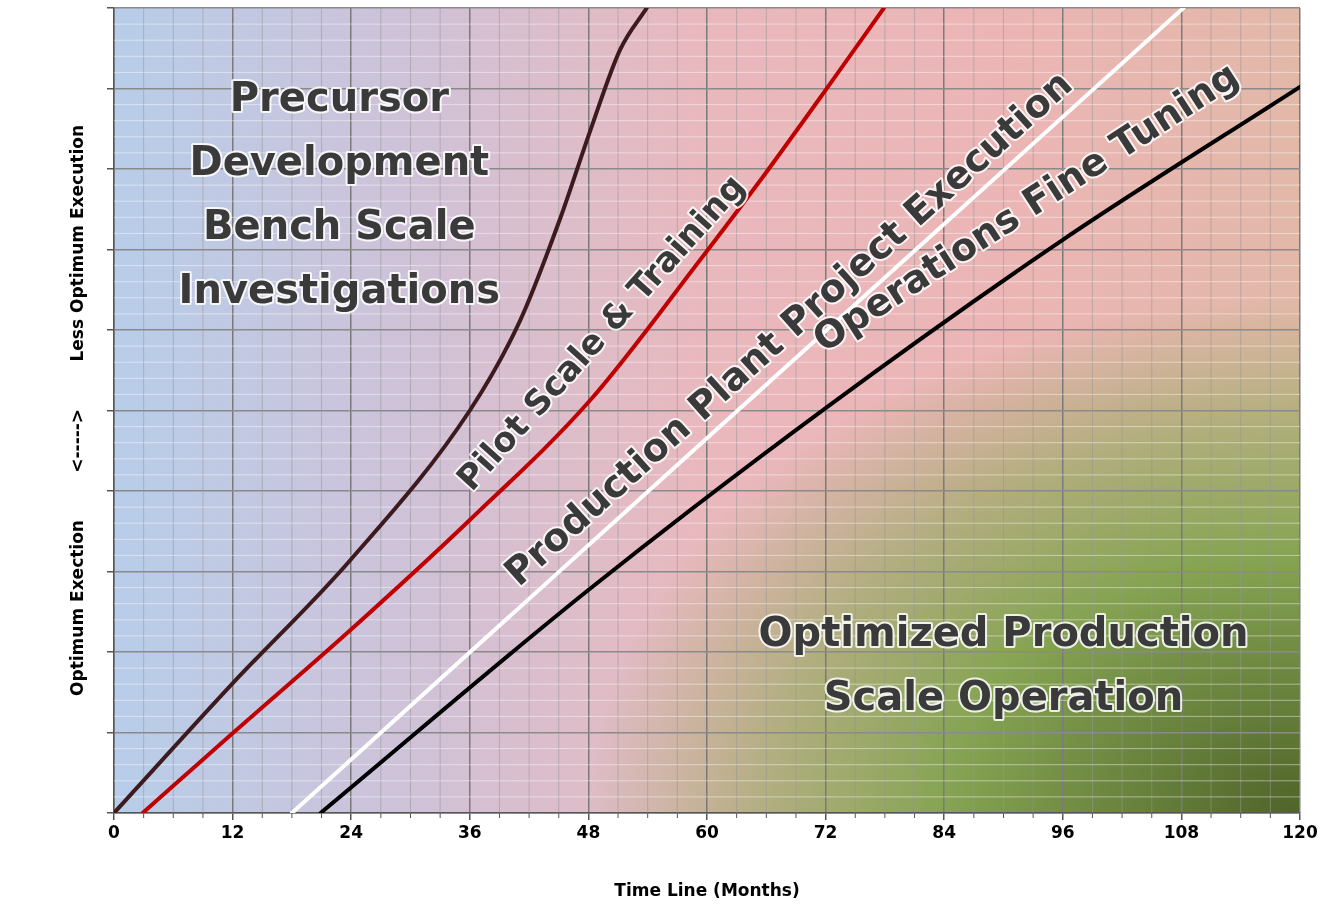 This screenshot has height=906, width=1324. I want to click on x-tick-label: 72, so click(825, 831).